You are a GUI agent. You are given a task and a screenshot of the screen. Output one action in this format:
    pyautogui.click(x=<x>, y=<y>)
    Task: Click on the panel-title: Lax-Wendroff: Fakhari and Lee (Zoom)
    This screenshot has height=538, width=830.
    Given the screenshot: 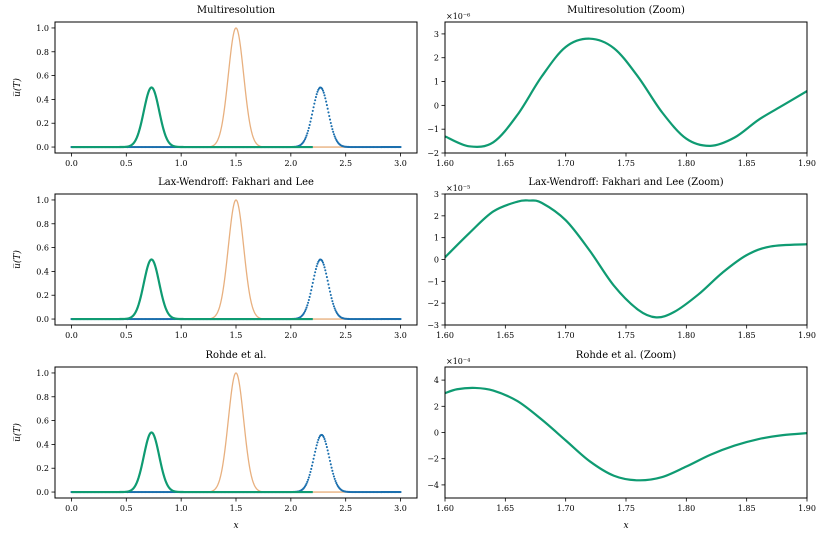 What is the action you would take?
    pyautogui.click(x=625, y=182)
    